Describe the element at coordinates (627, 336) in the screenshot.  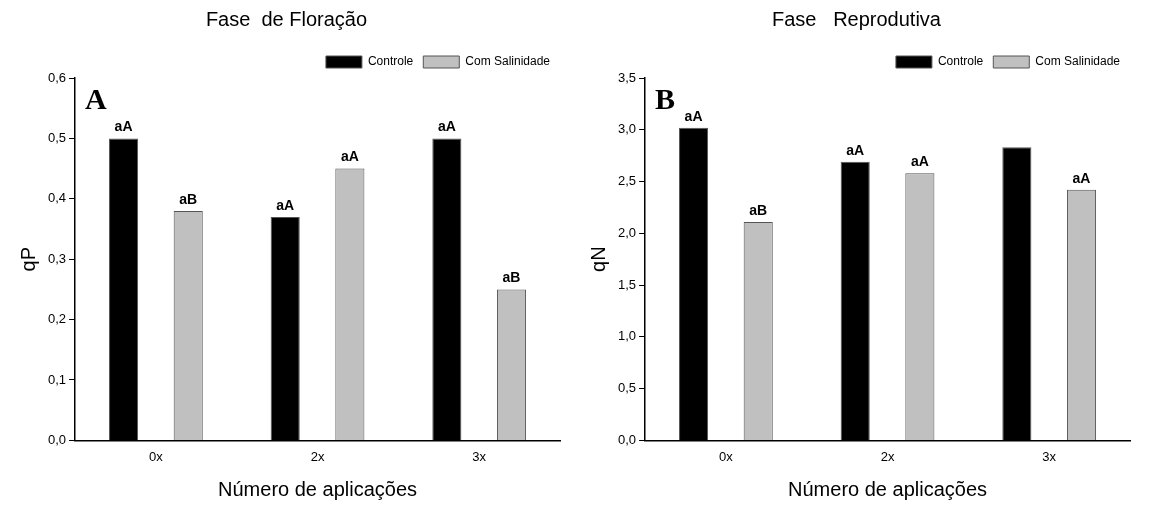
I see `y-tick-label: 1,0` at that location.